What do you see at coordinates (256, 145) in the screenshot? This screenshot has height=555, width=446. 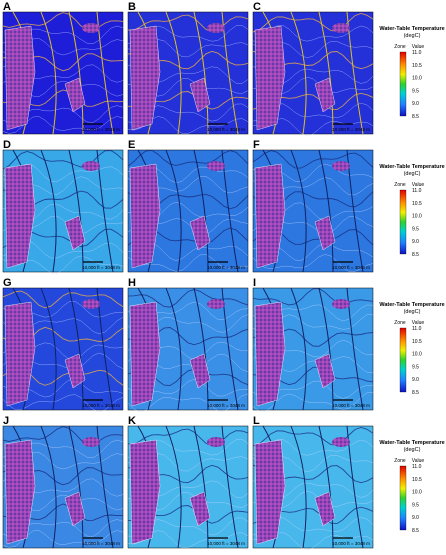 I see `panel-label: F` at bounding box center [256, 145].